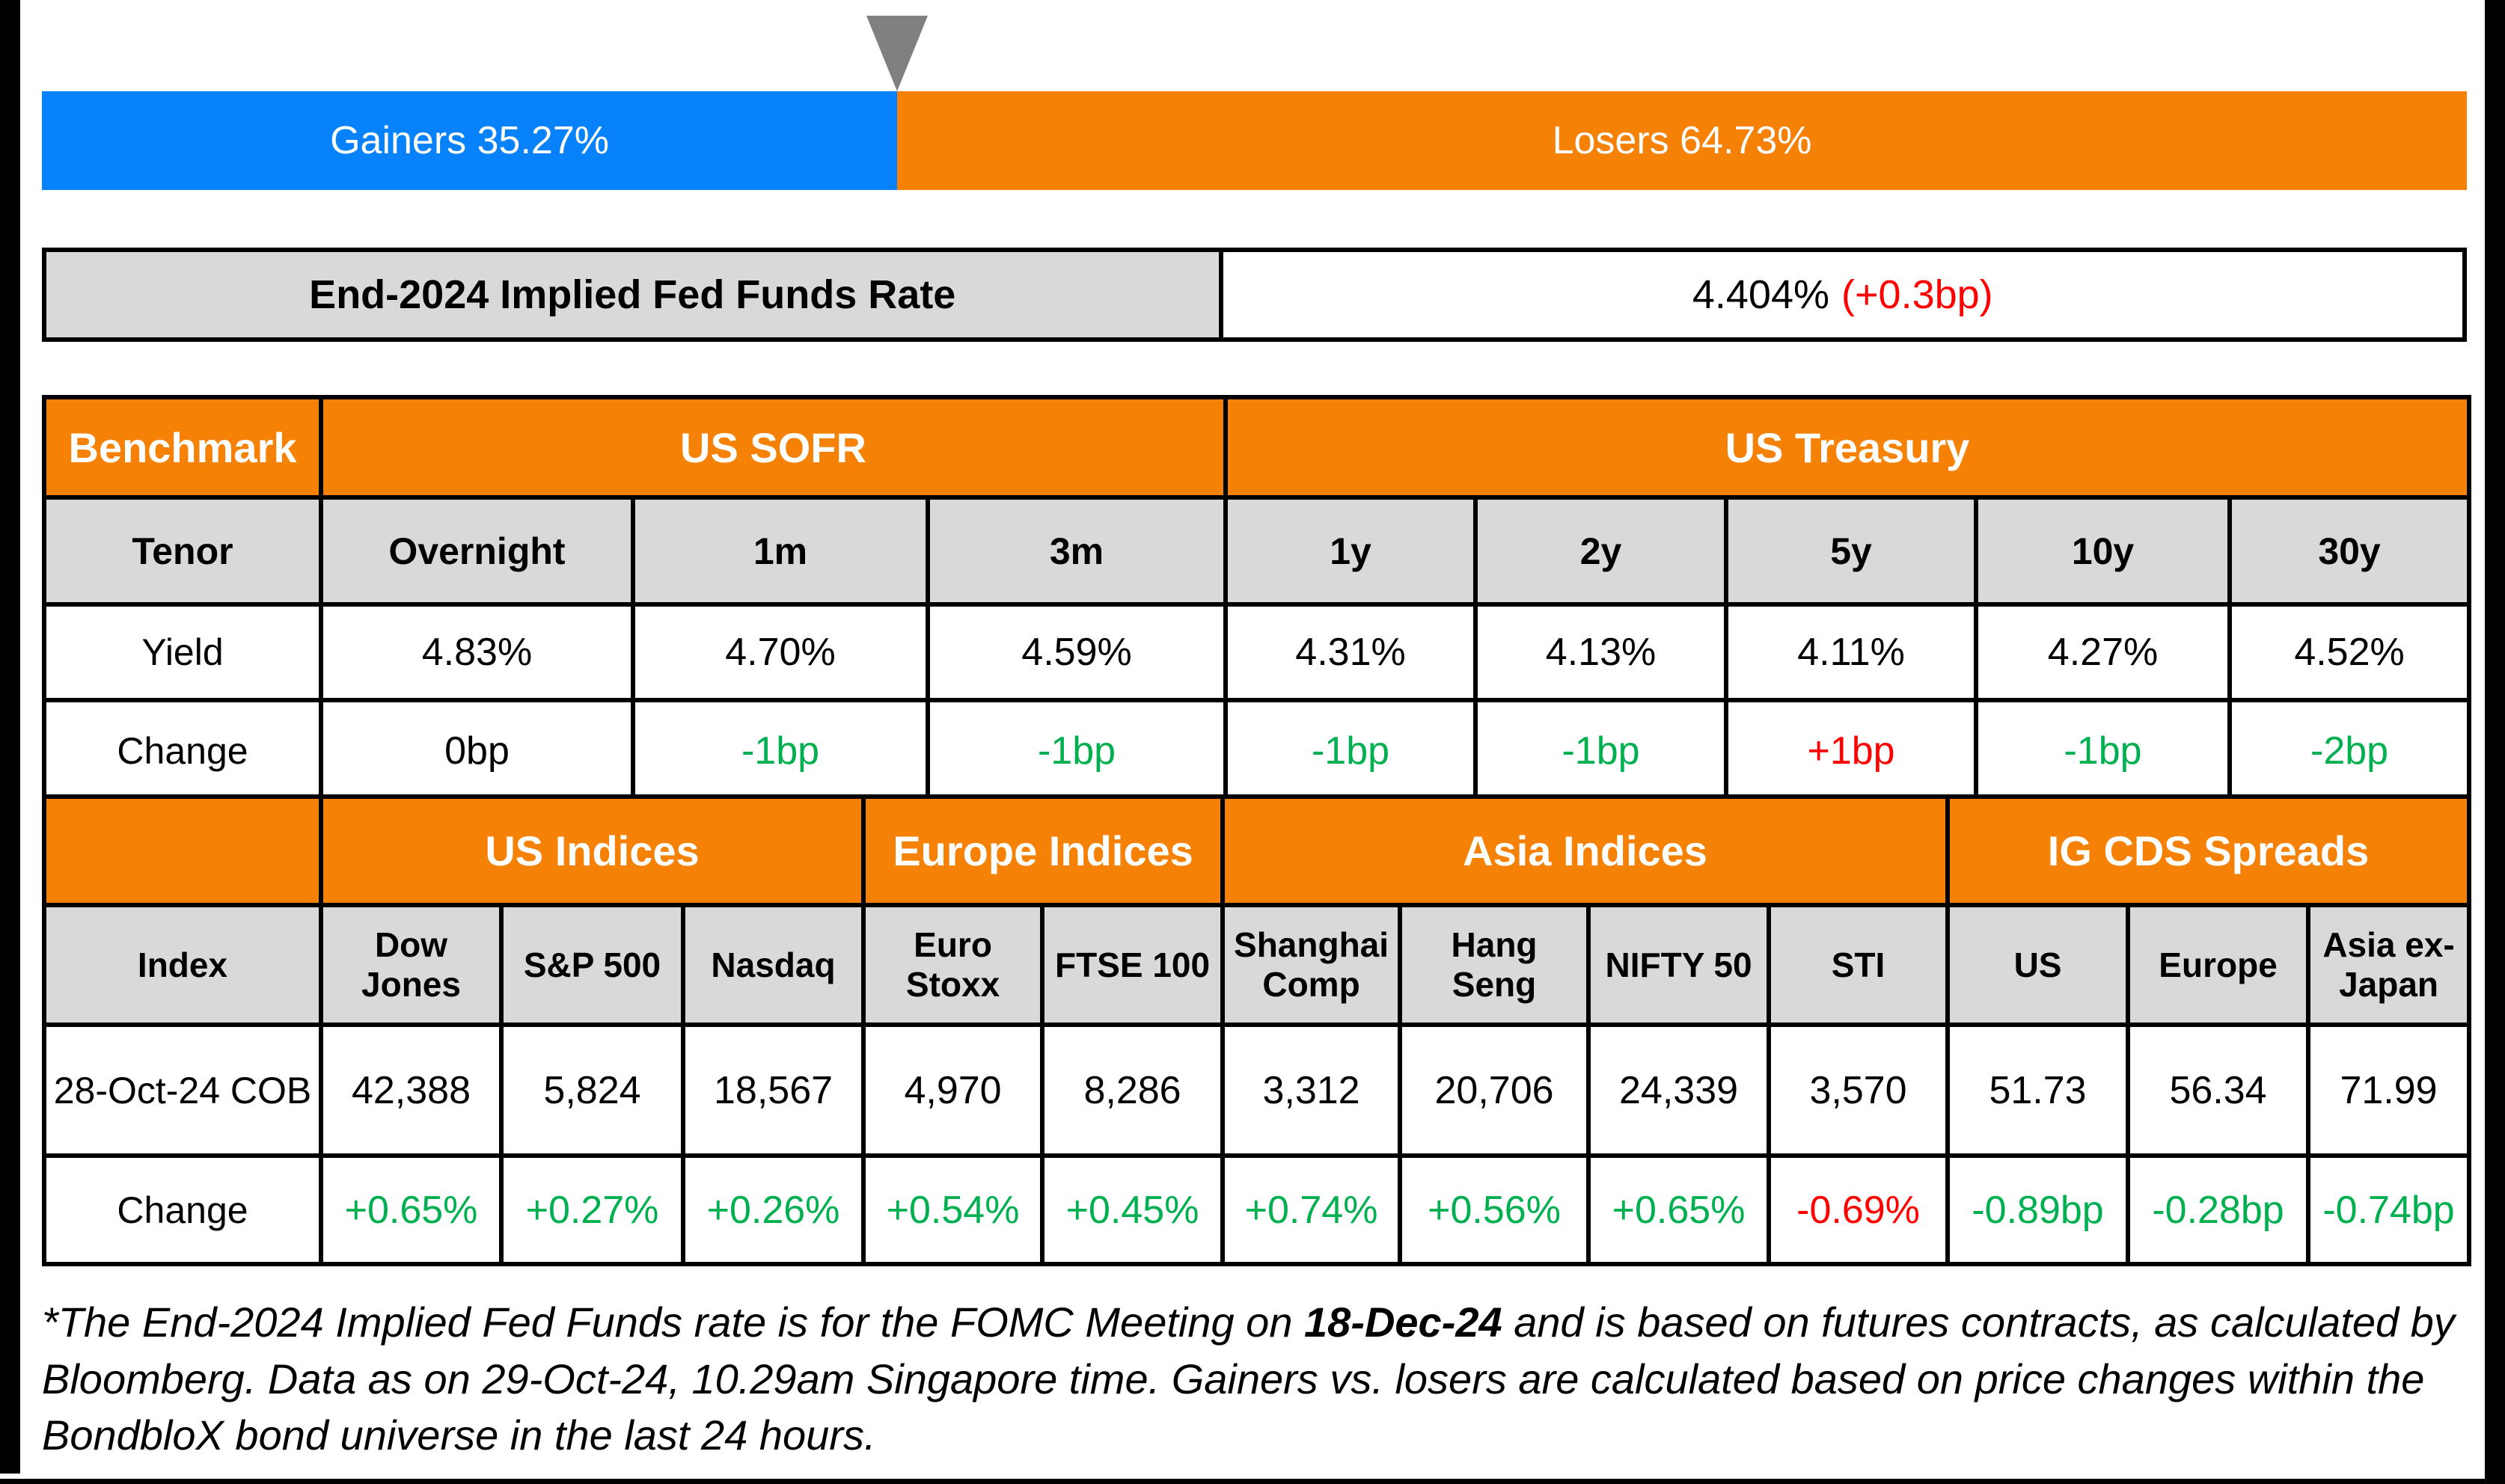 The width and height of the screenshot is (2505, 1484). I want to click on index-value-cell: 24,339, so click(1679, 1090).